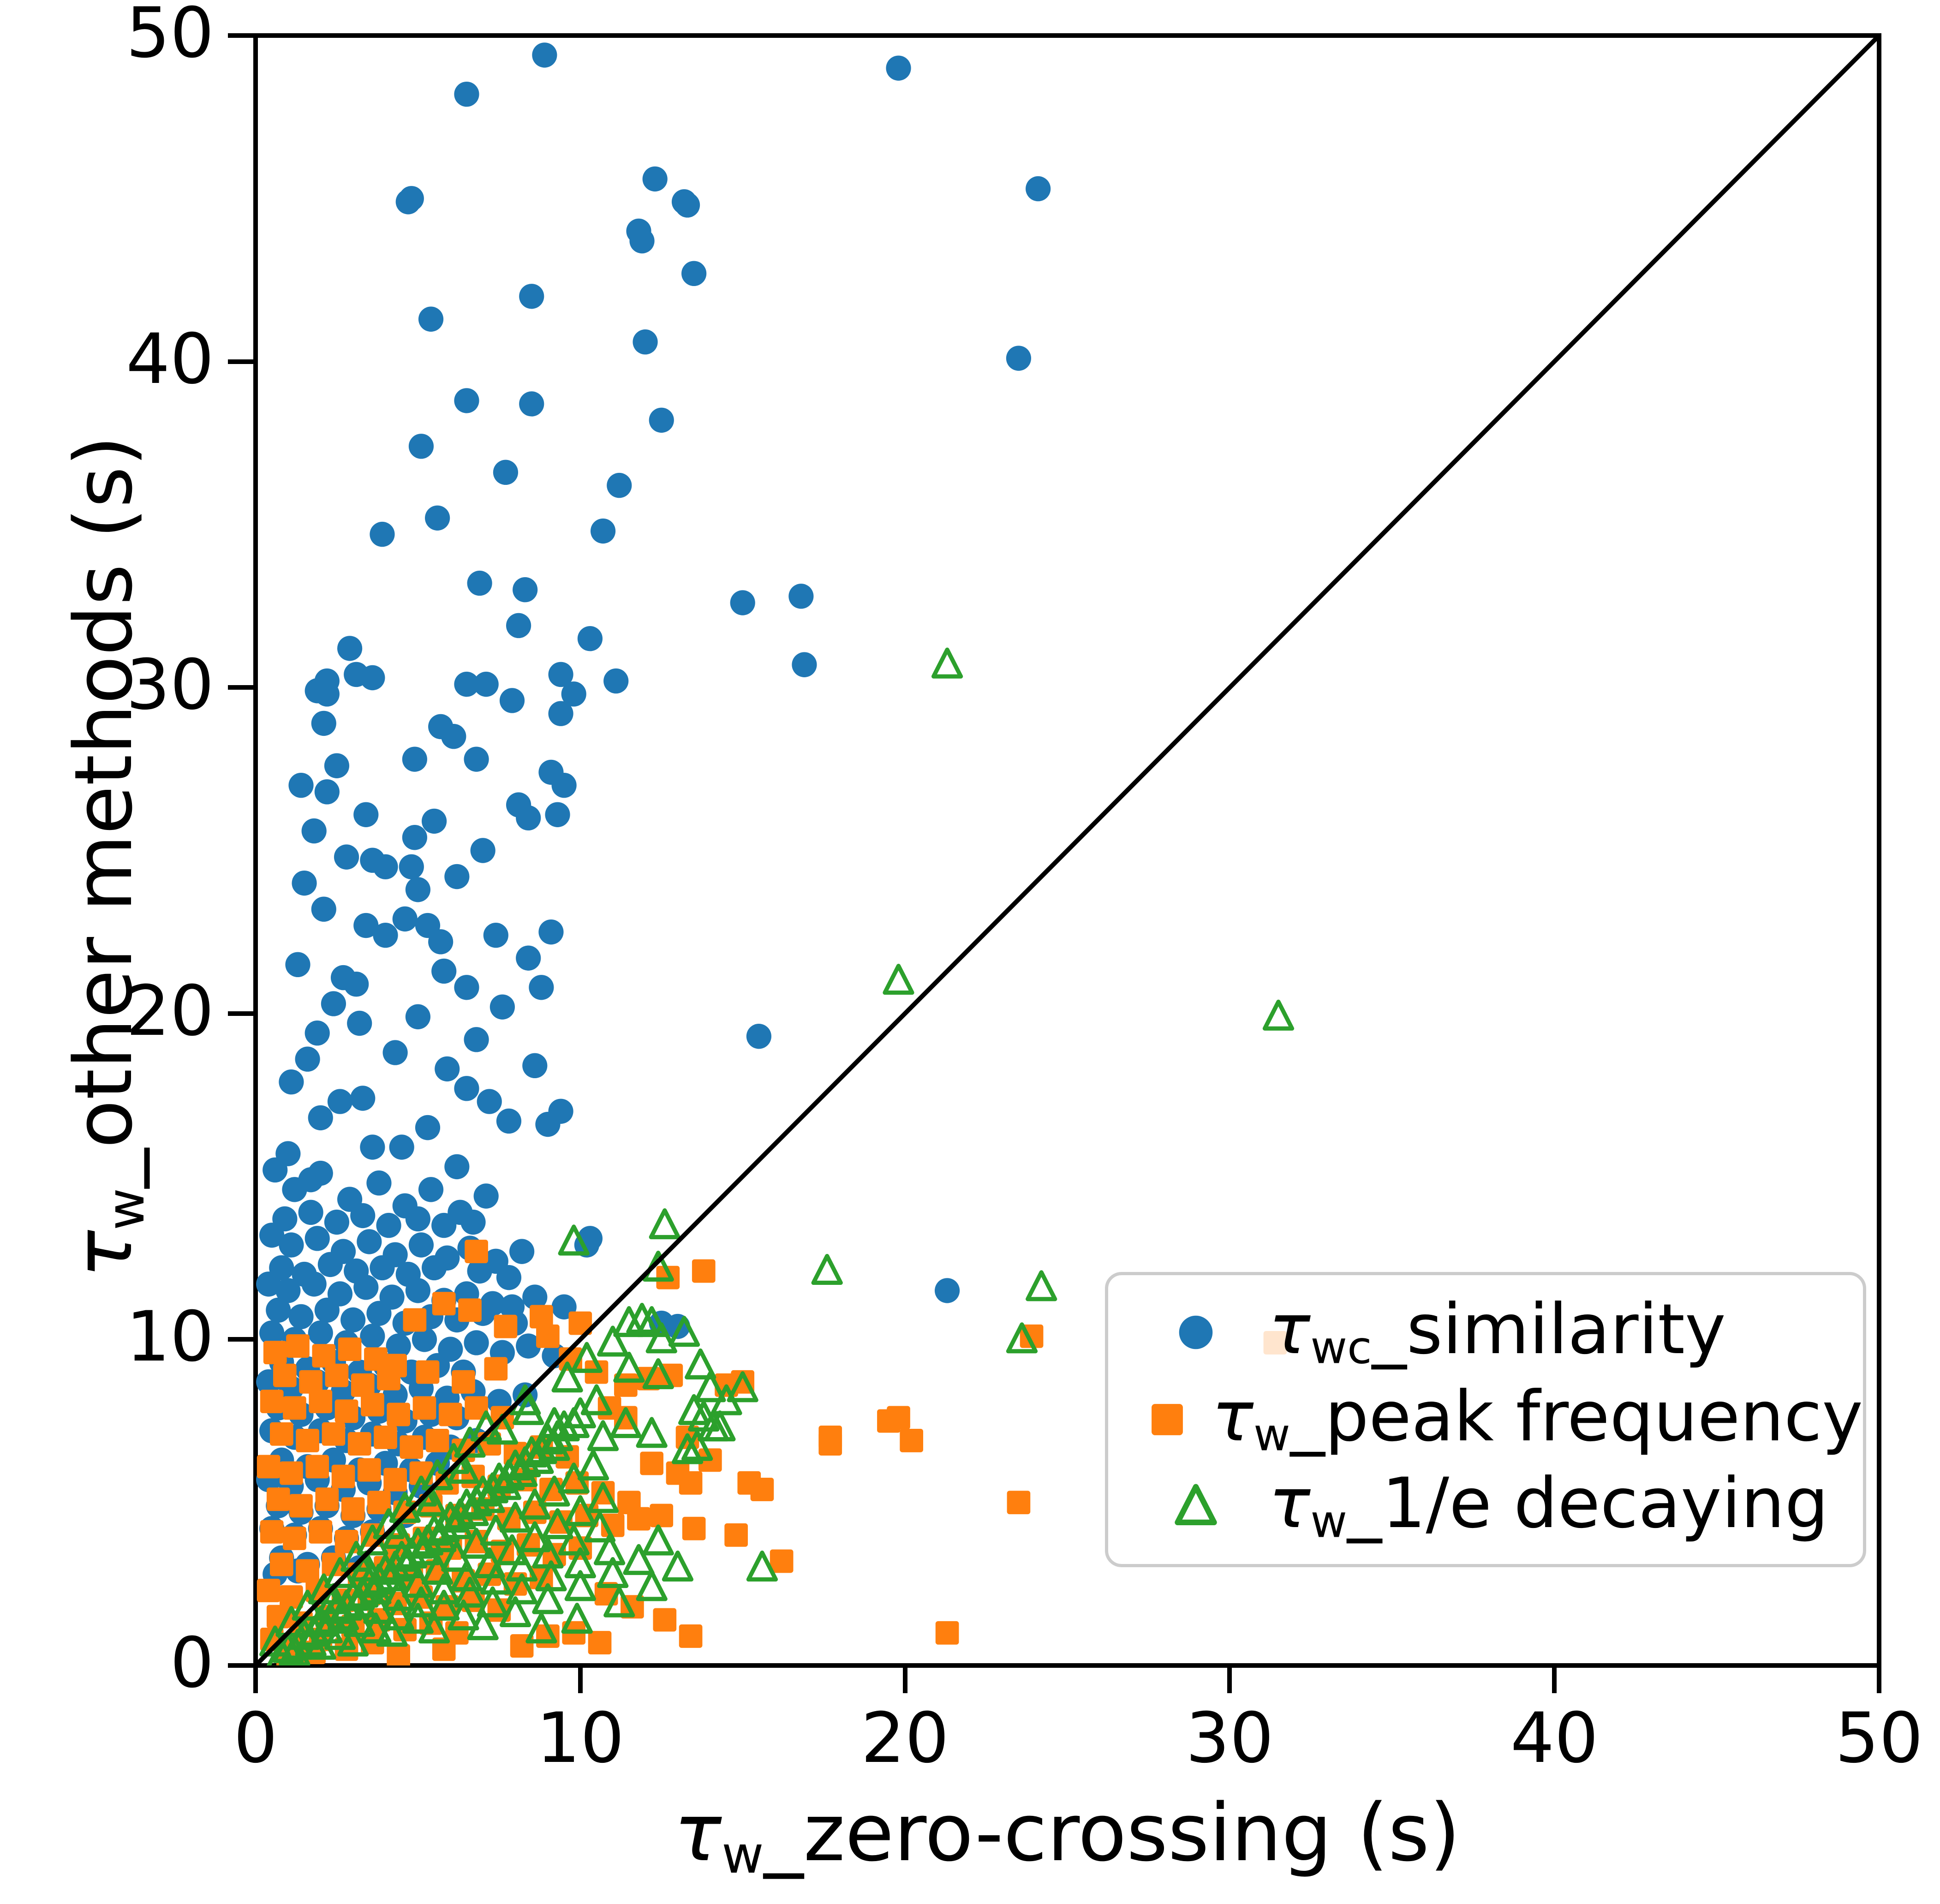  Describe the element at coordinates (170, 685) in the screenshot. I see `y-tick-label: 30` at that location.